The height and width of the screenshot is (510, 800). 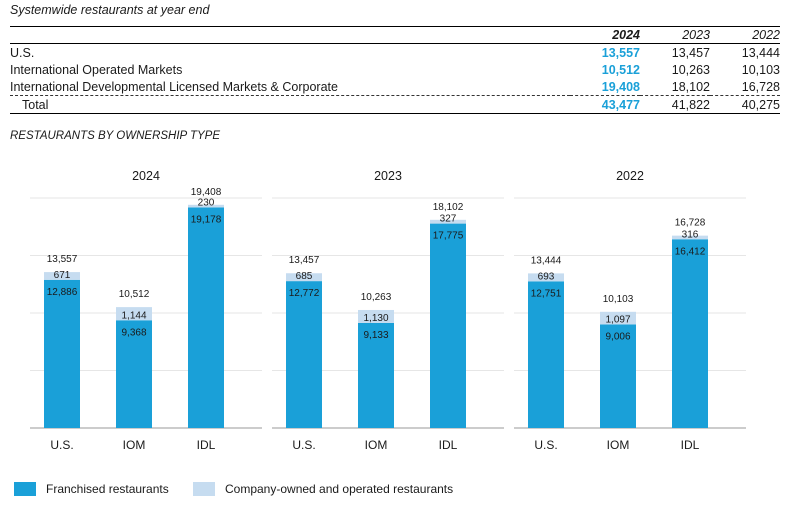 I want to click on data-label-total: 10,512, so click(x=134, y=294).